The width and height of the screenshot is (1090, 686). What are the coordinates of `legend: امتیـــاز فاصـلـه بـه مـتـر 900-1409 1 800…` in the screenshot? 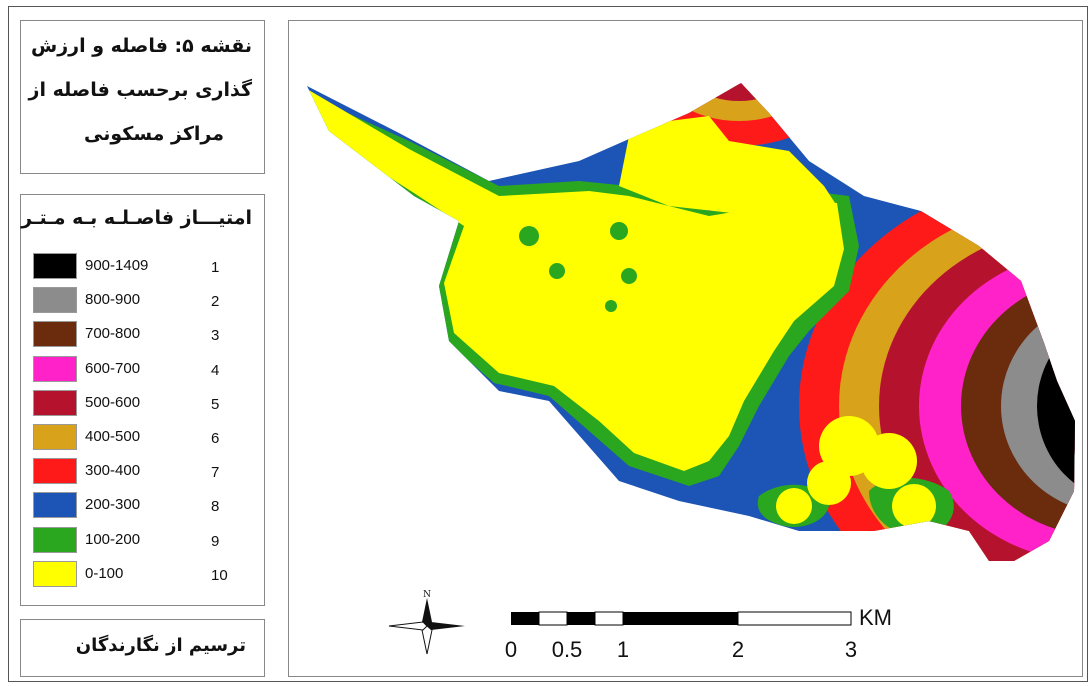 It's located at (142, 400).